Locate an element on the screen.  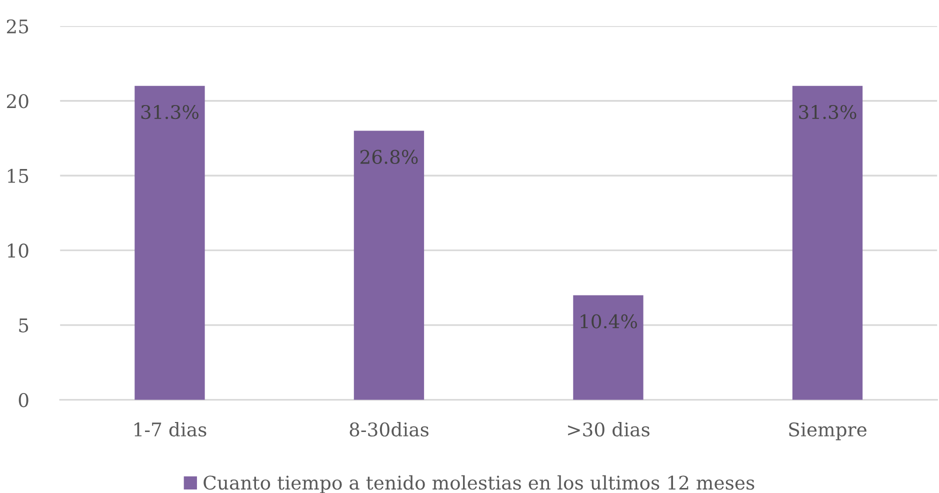
legend-label: Cuanto tiempo a tenido molestias en los ultimos 12 meses is located at coordinates (479, 484).